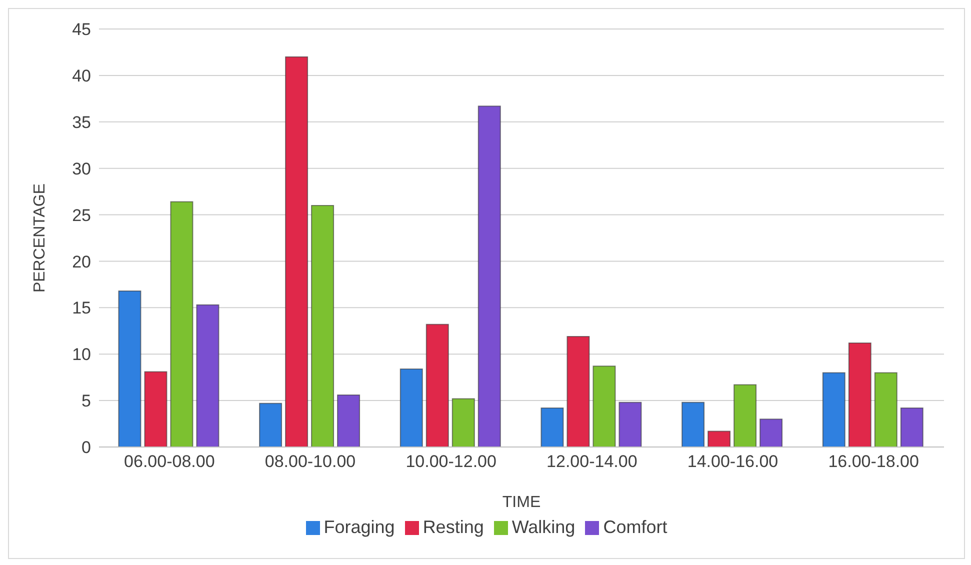 This screenshot has width=971, height=565. Describe the element at coordinates (359, 527) in the screenshot. I see `legend-label: Foraging` at that location.